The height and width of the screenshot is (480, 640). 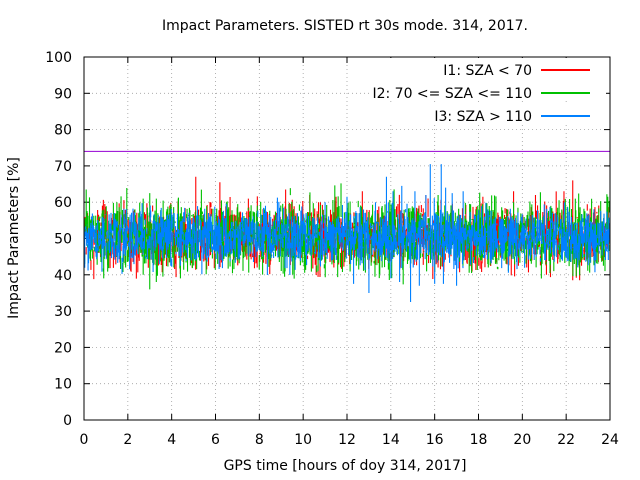 I want to click on y-tick-label: 70, so click(x=63, y=167).